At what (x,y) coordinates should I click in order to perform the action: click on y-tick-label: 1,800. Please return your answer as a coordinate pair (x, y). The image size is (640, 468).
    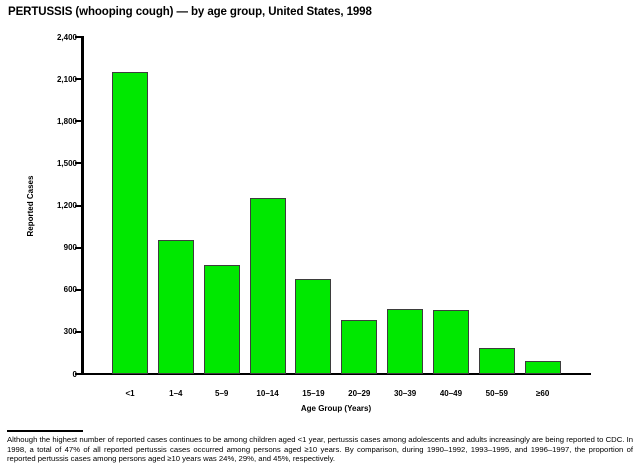
    Looking at the image, I should click on (66, 121).